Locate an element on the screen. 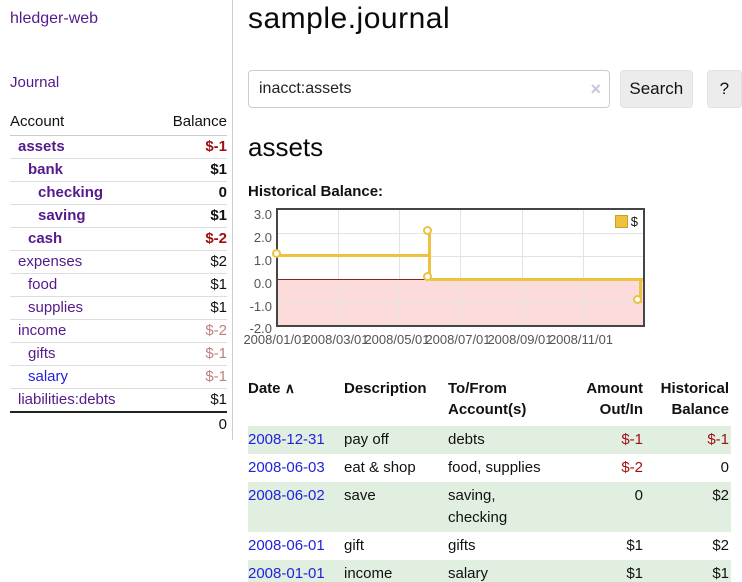  x-tick: 2008/11/01 is located at coordinates (581, 339).